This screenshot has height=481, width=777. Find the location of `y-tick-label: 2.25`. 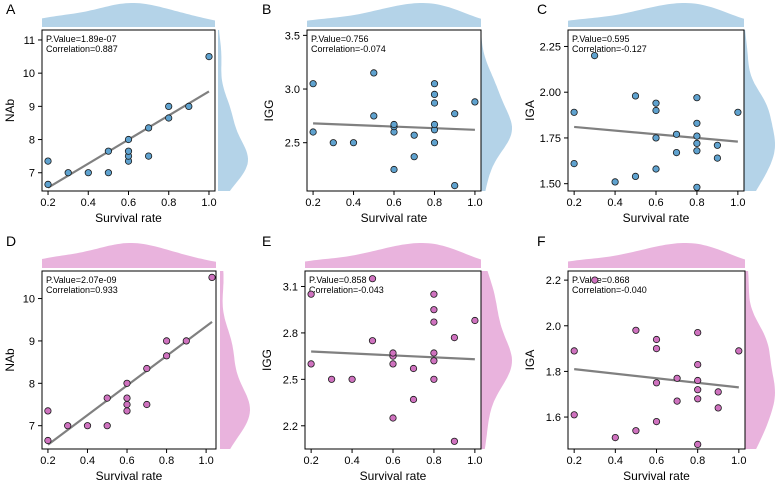

y-tick-label: 2.25 is located at coordinates (550, 47).